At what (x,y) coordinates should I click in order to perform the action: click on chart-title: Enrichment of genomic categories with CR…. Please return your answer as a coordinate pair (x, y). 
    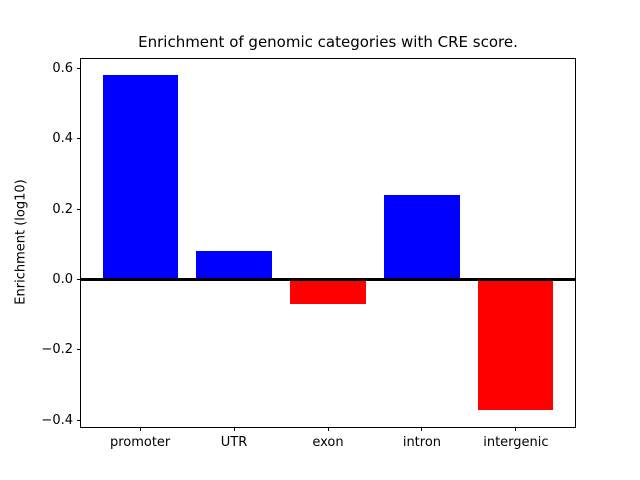
    Looking at the image, I should click on (328, 42).